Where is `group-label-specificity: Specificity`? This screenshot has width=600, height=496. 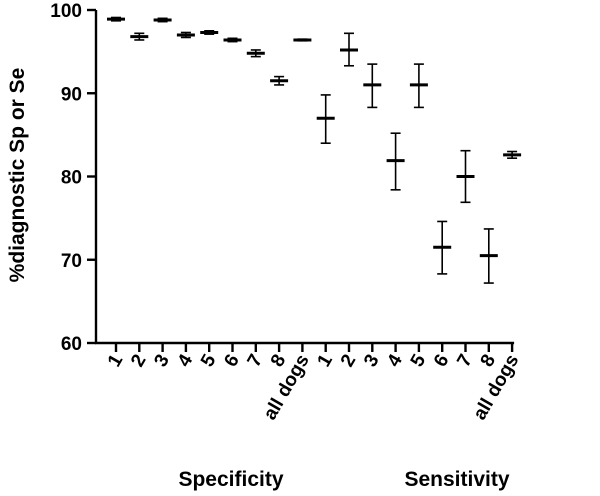
group-label-specificity: Specificity is located at coordinates (230, 479).